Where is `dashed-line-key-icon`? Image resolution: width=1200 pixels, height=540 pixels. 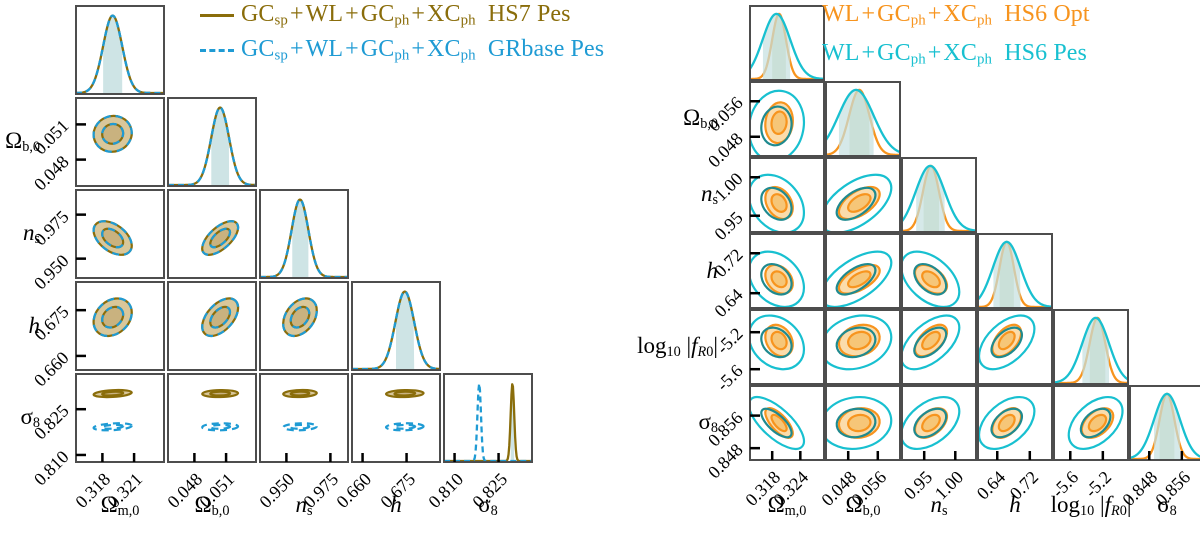
dashed-line-key-icon is located at coordinates (217, 50).